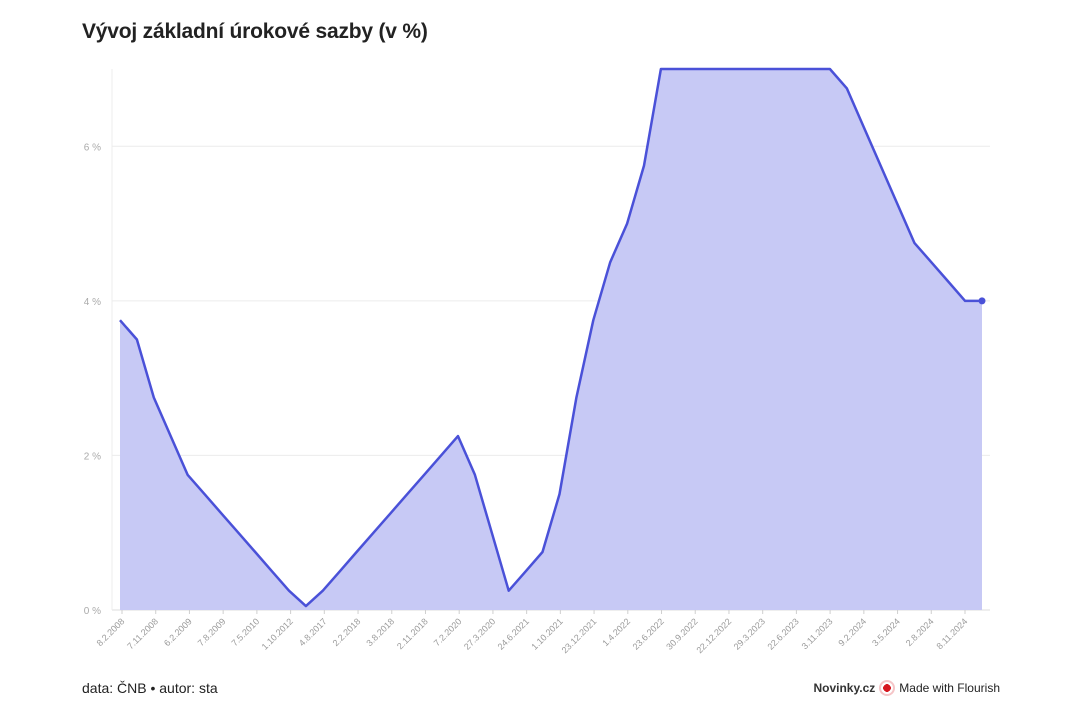 The height and width of the screenshot is (720, 1080). Describe the element at coordinates (412, 633) in the screenshot. I see `x-tick-label: 2.11.2018` at that location.